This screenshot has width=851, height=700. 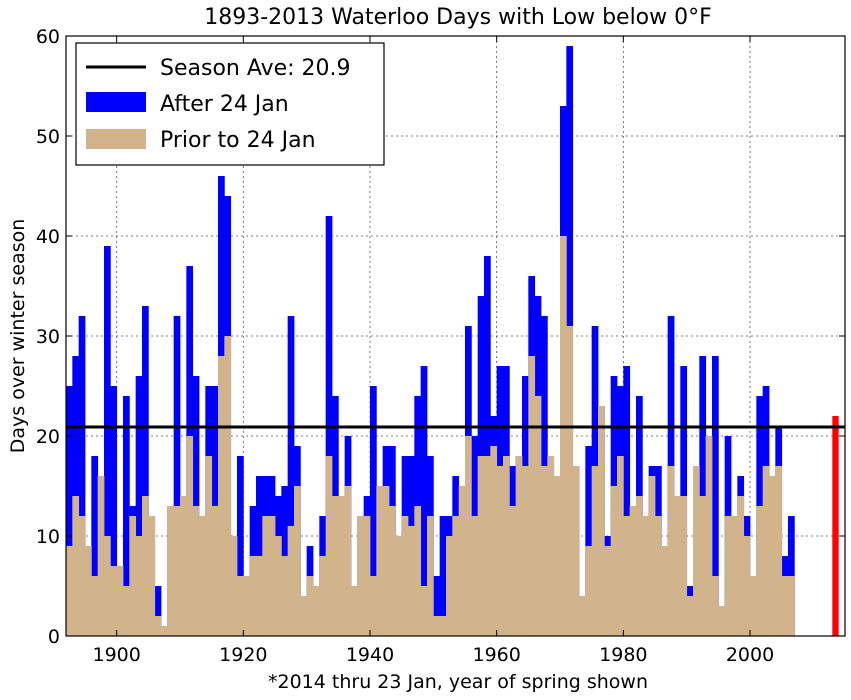 I want to click on bars-partial-season, so click(x=835, y=526).